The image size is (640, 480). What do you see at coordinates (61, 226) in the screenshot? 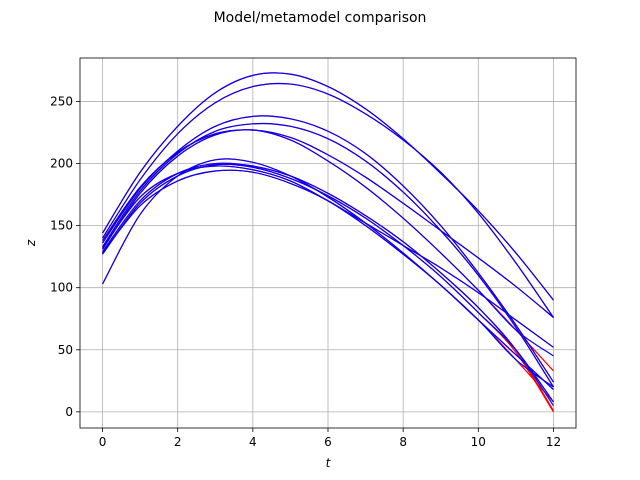
I see `y-tick-label: 150` at bounding box center [61, 226].